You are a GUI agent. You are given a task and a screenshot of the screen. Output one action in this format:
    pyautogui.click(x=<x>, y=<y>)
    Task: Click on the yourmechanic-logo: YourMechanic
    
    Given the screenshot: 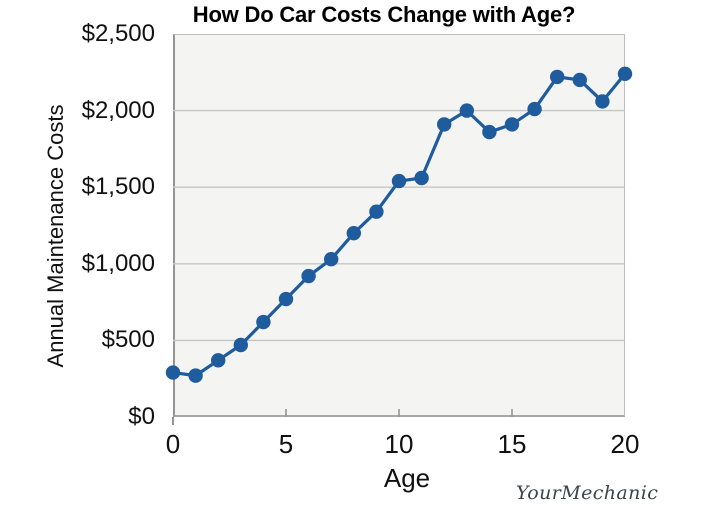 What is the action you would take?
    pyautogui.click(x=587, y=493)
    